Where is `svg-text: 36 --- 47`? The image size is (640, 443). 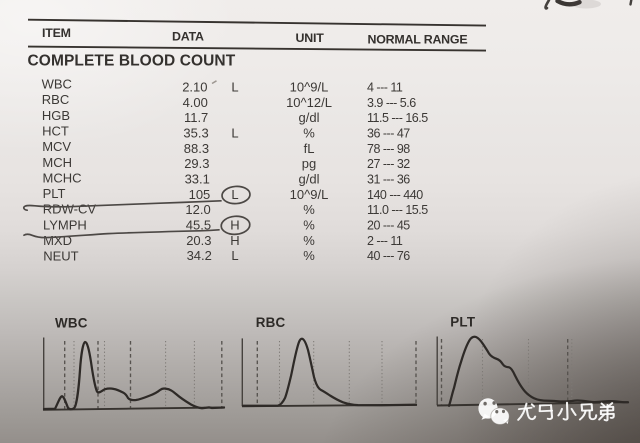 svg-text: 36 --- 47 is located at coordinates (388, 134).